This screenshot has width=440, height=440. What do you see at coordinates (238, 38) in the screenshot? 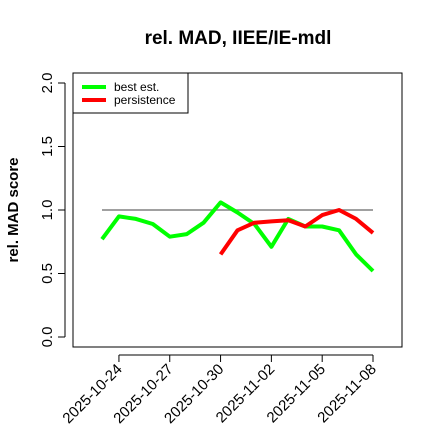
I see `chart-title: rel. MAD, IIEE/IE-mdl` at bounding box center [238, 38].